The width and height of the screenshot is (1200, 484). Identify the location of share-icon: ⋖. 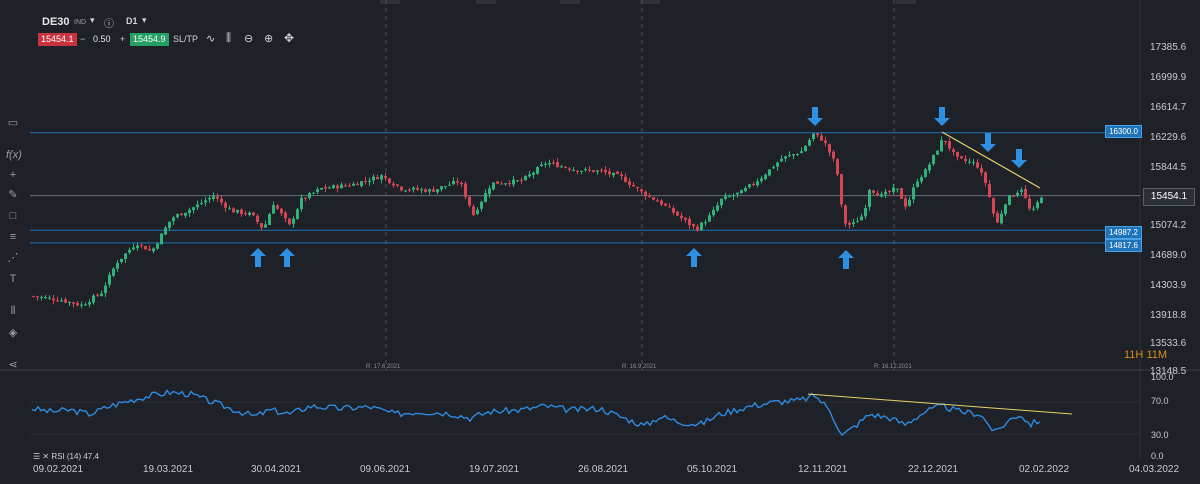
(13, 365).